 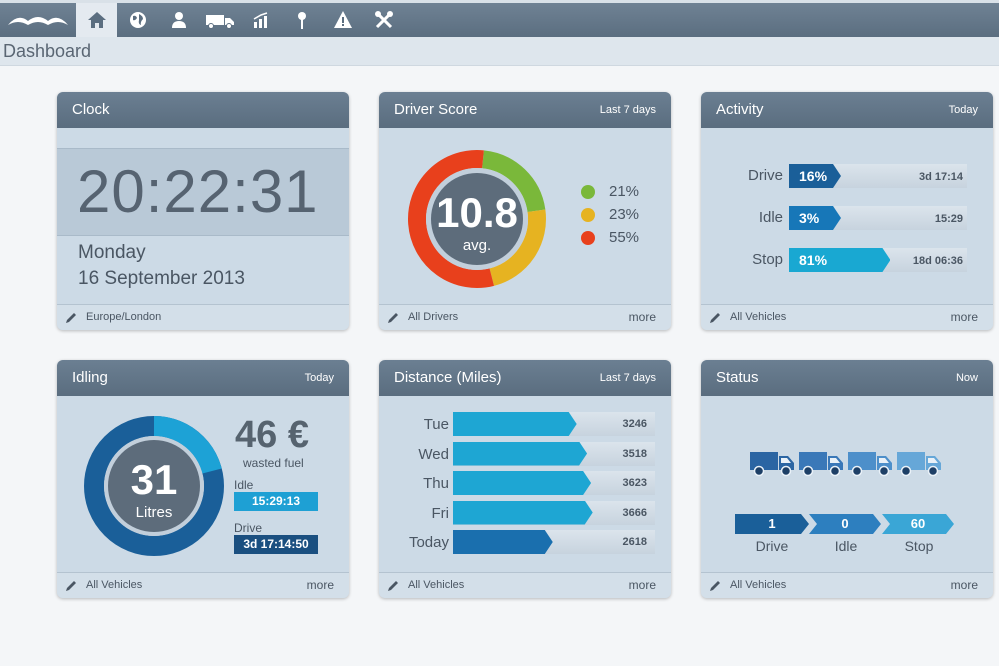 What do you see at coordinates (499, 51) in the screenshot?
I see `title-bar: Dashboard` at bounding box center [499, 51].